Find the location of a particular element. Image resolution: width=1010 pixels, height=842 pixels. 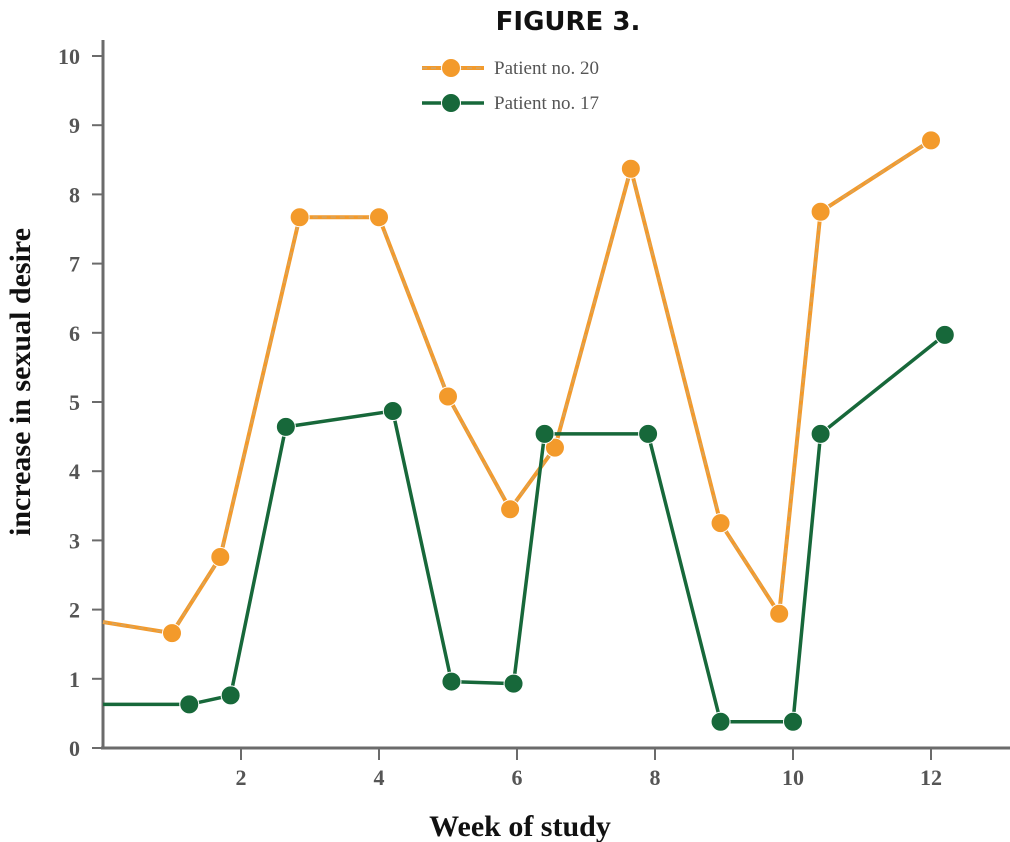

x-ticks: 2 4 6 8 10 12 is located at coordinates (589, 769).